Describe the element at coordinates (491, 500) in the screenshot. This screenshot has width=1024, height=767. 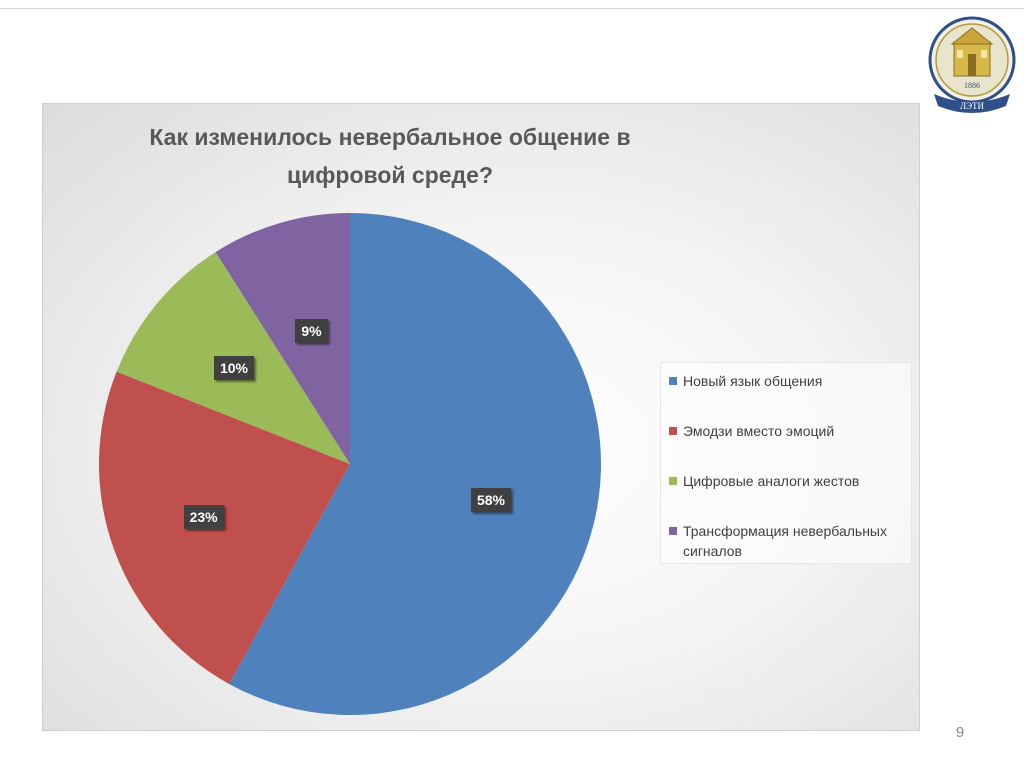
I see `data-label: 58%` at that location.